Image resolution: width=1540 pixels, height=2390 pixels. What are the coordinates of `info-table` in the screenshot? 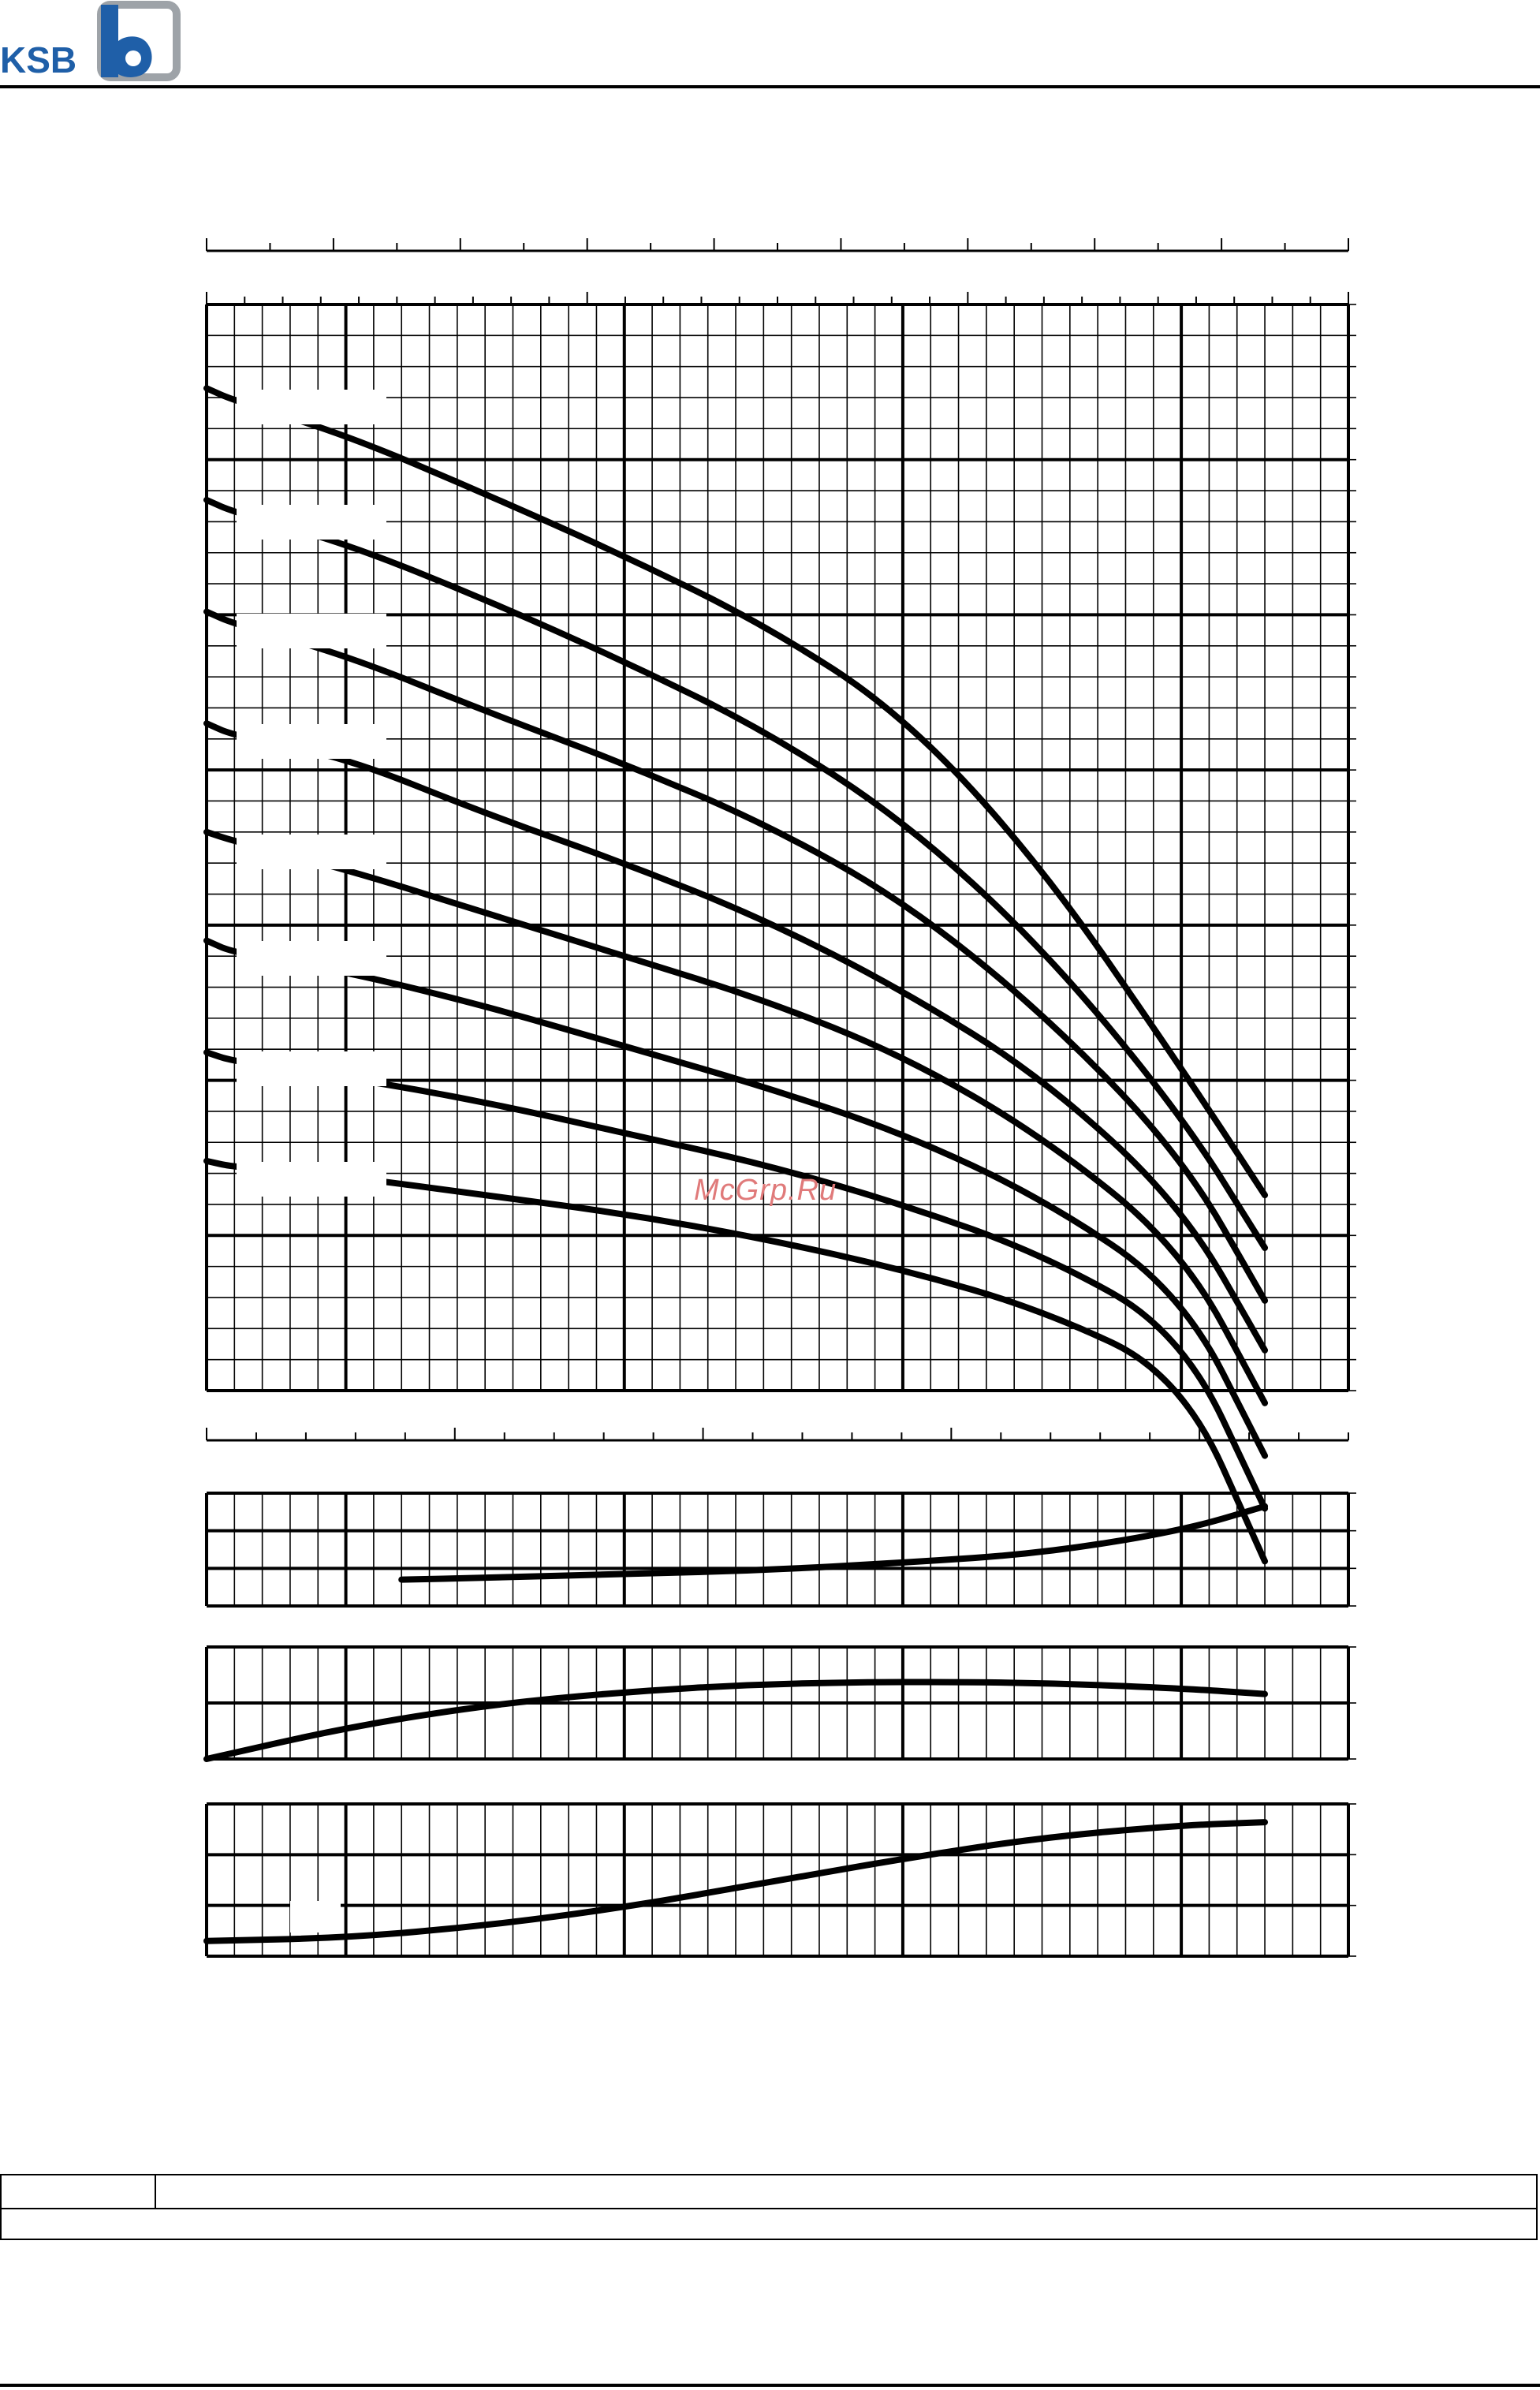 It's located at (769, 2207).